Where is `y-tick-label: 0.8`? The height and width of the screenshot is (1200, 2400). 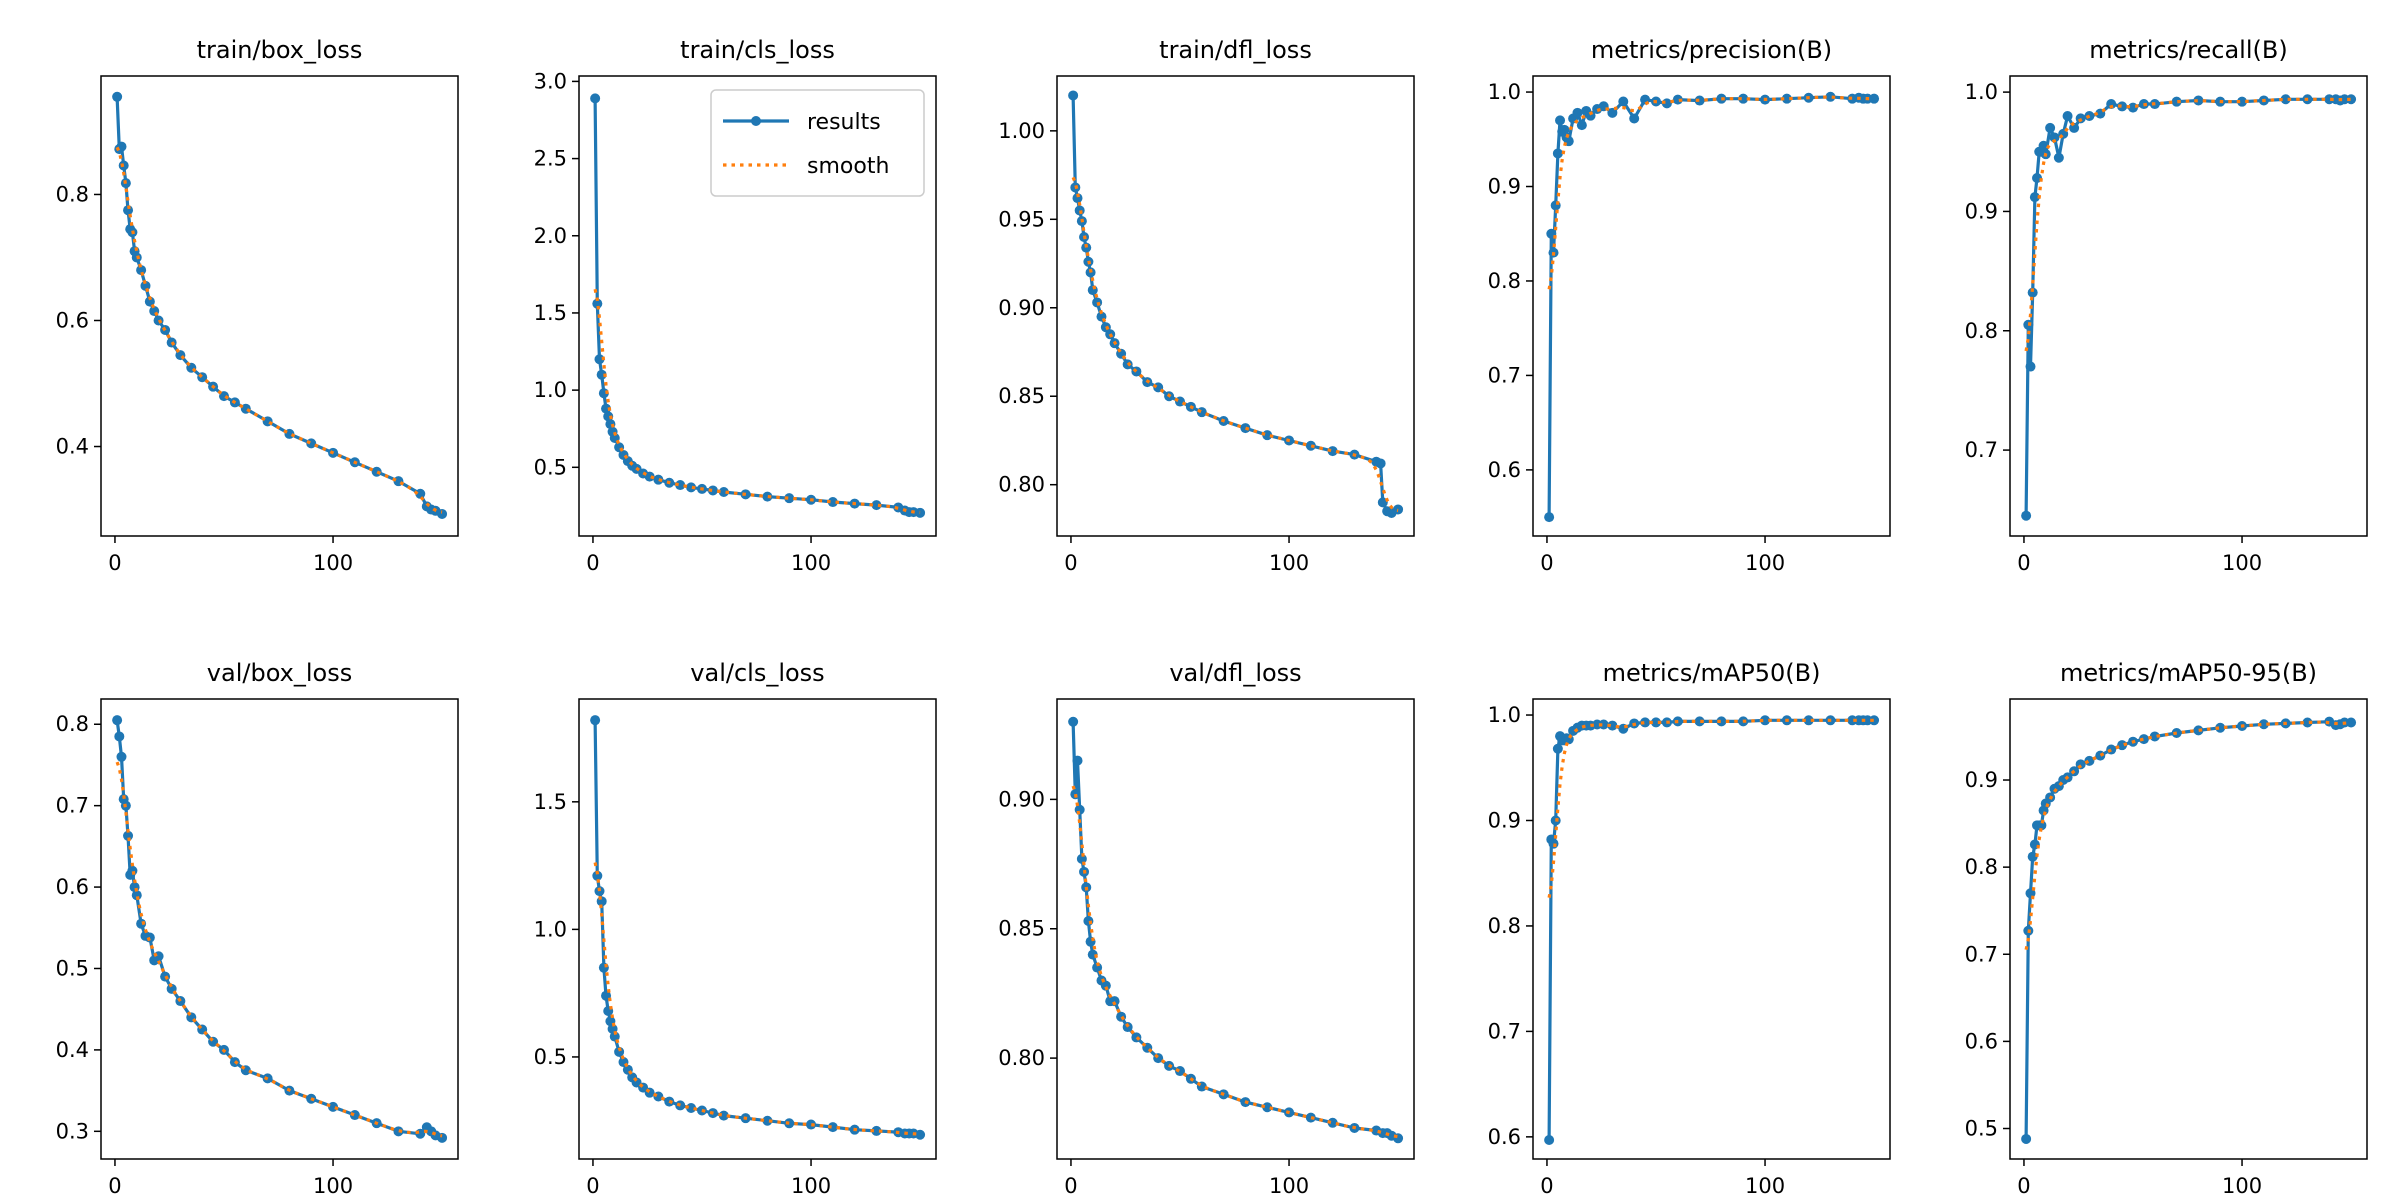
y-tick-label: 0.8 is located at coordinates (1504, 281).